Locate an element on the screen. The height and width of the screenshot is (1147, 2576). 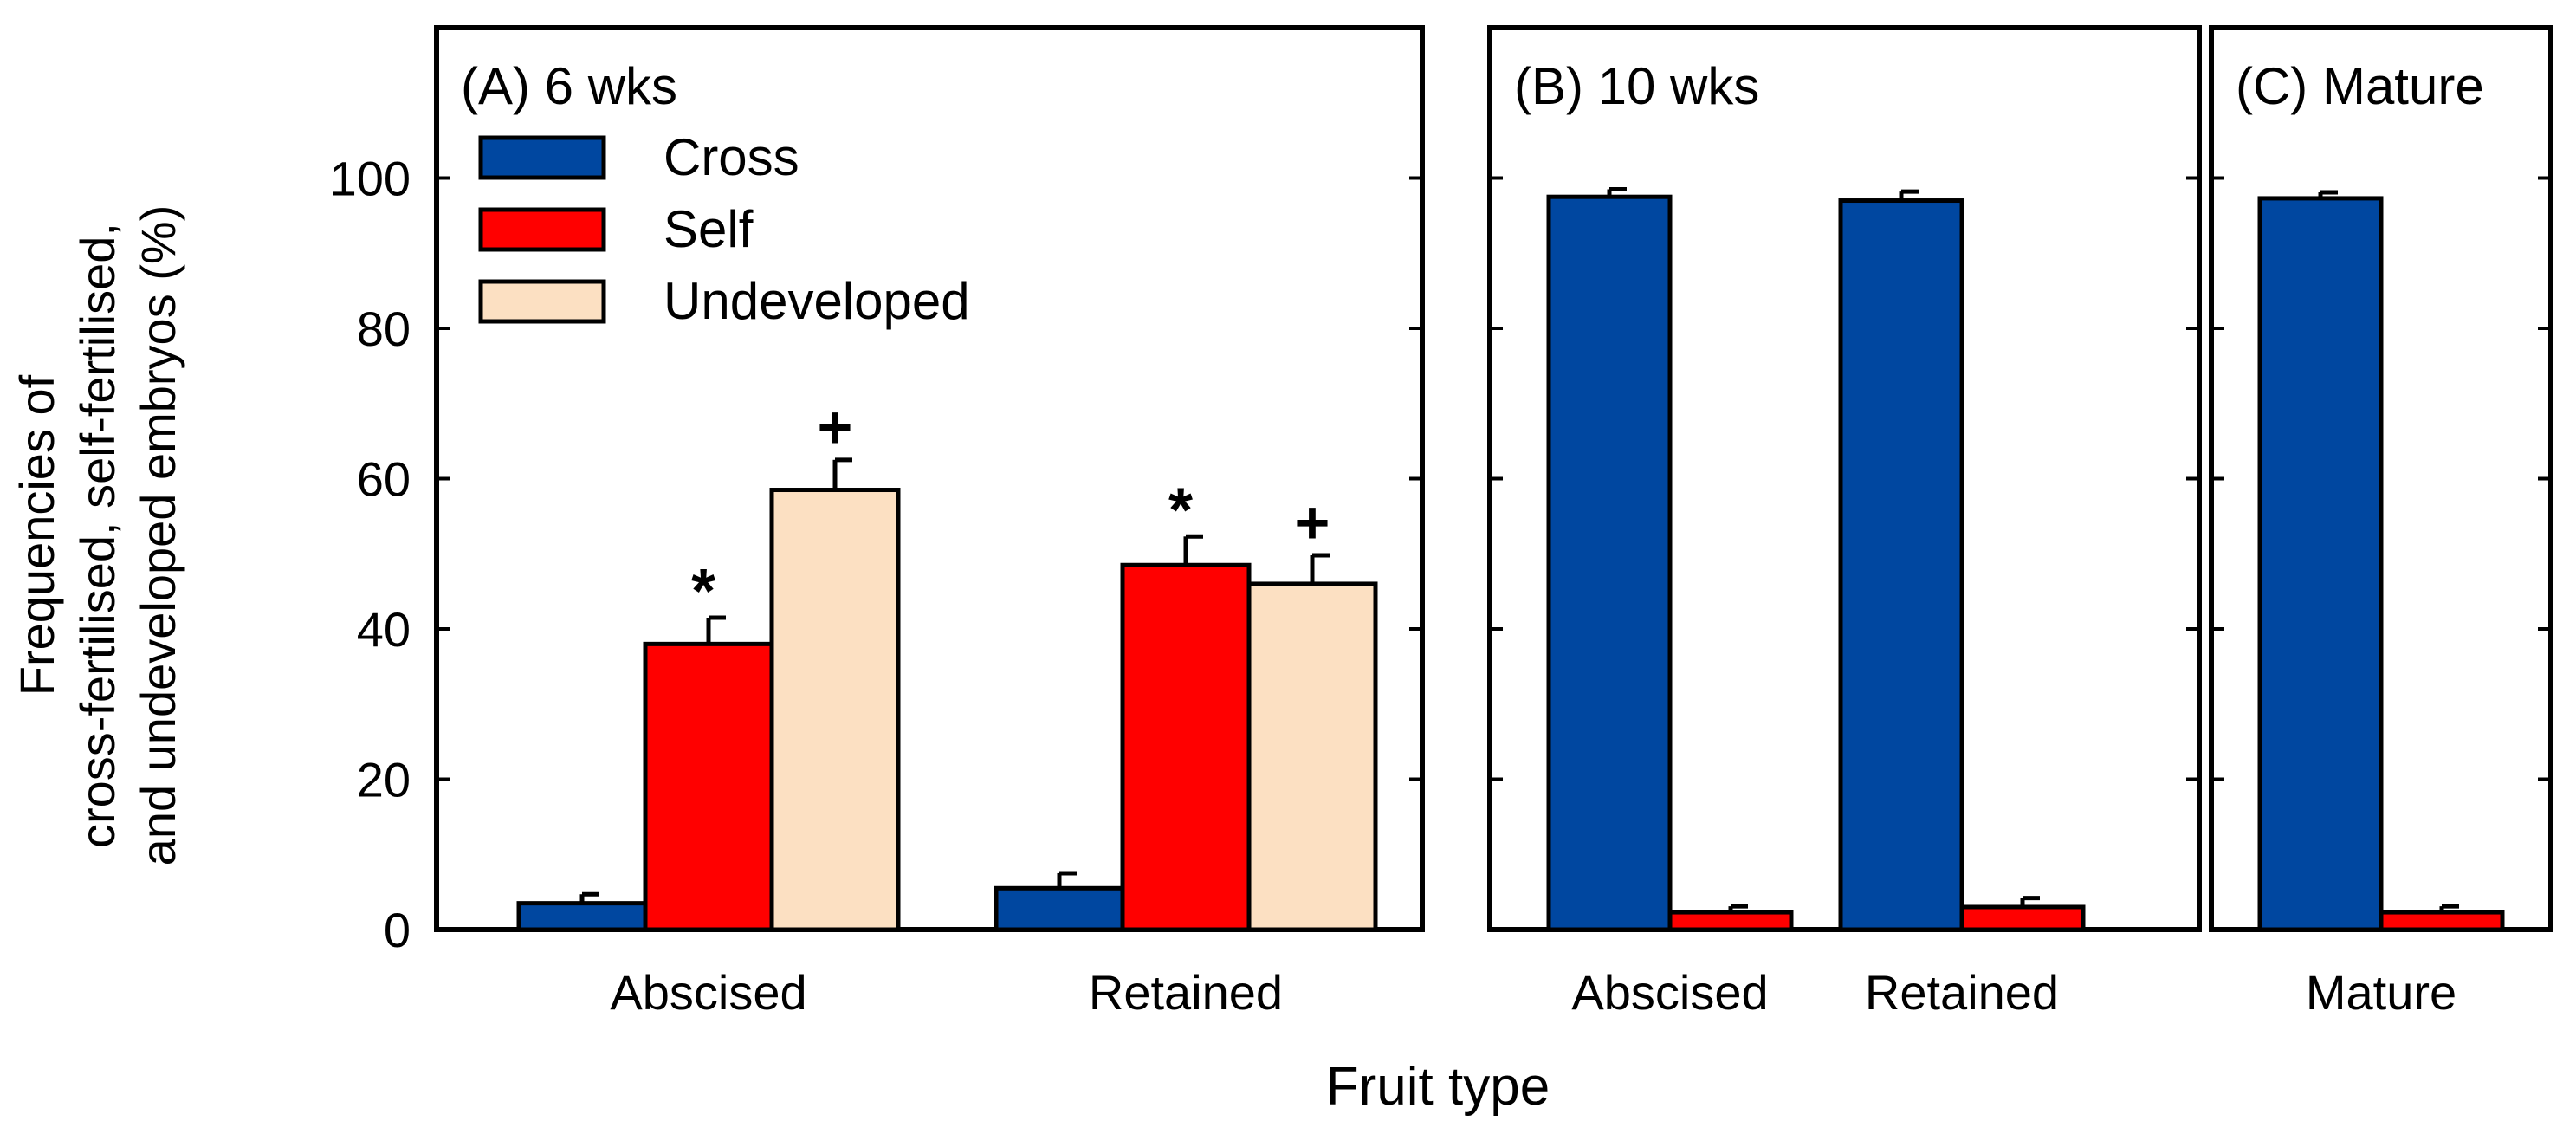
legend: Cross Self Undeveloped is located at coordinates (724, 229).